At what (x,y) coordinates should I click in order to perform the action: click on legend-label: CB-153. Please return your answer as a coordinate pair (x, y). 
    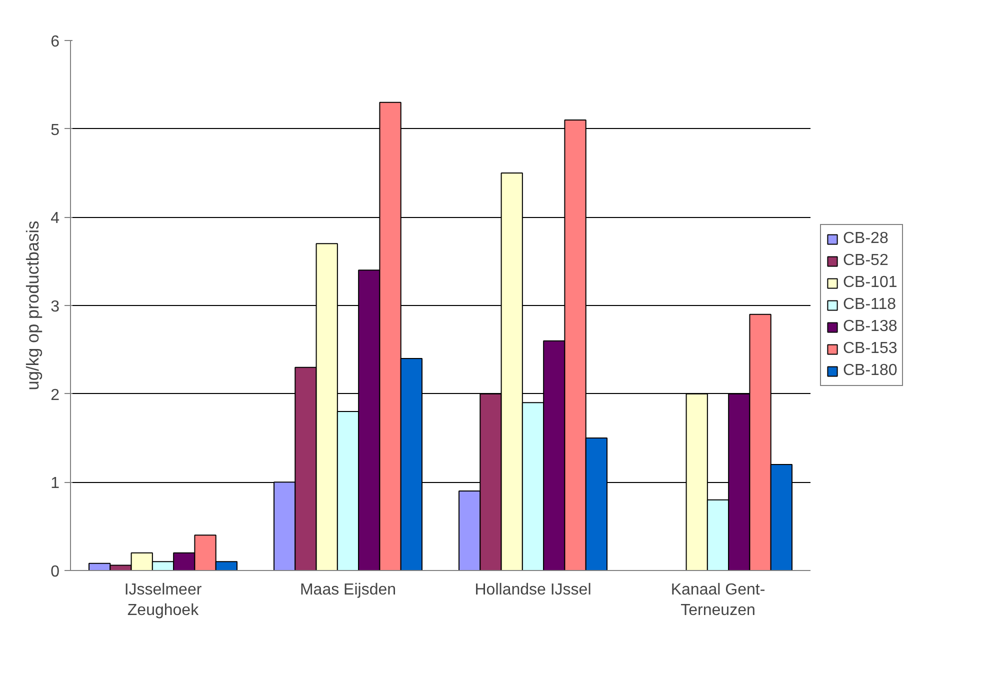
    Looking at the image, I should click on (870, 349).